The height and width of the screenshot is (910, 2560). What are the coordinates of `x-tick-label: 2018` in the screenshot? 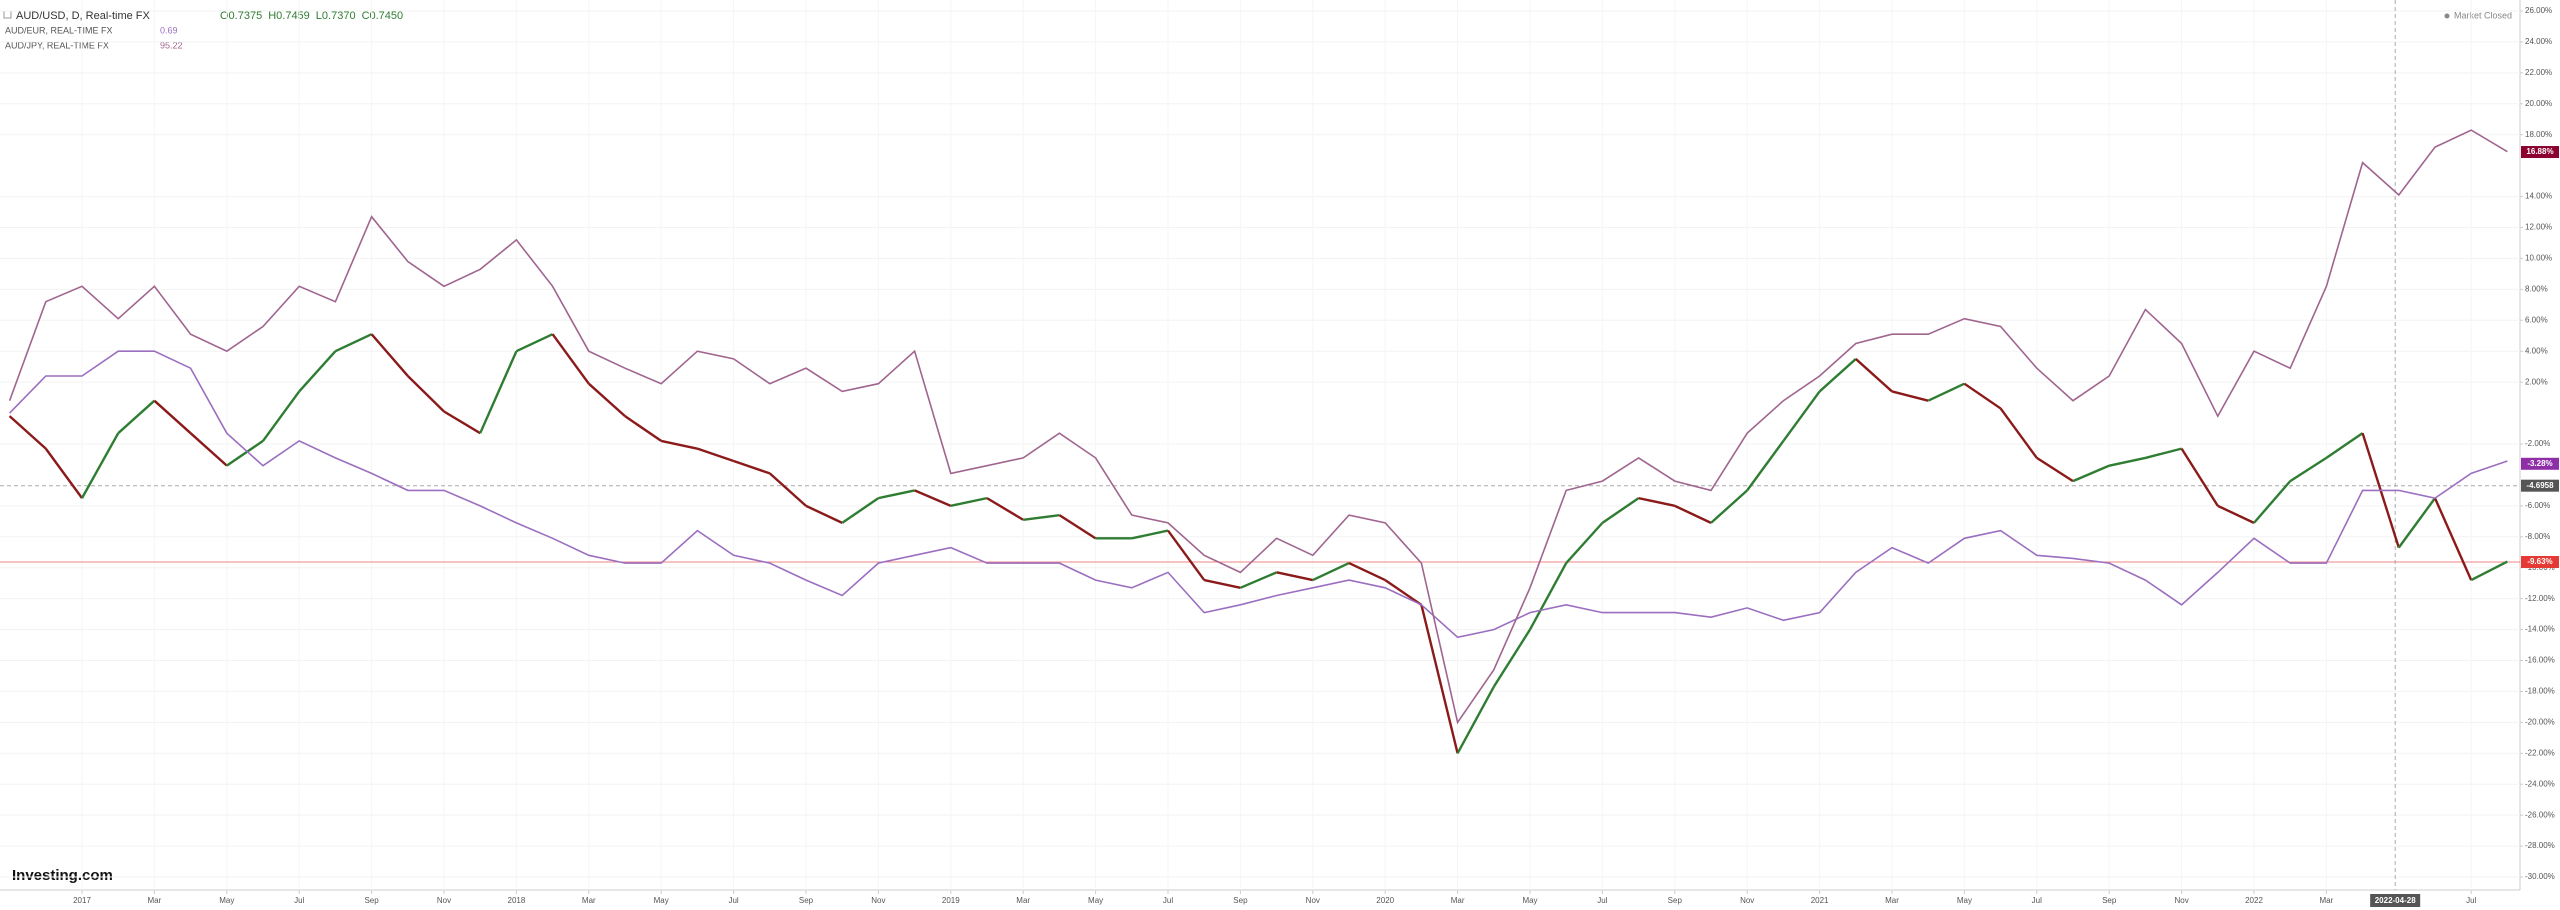 It's located at (517, 900).